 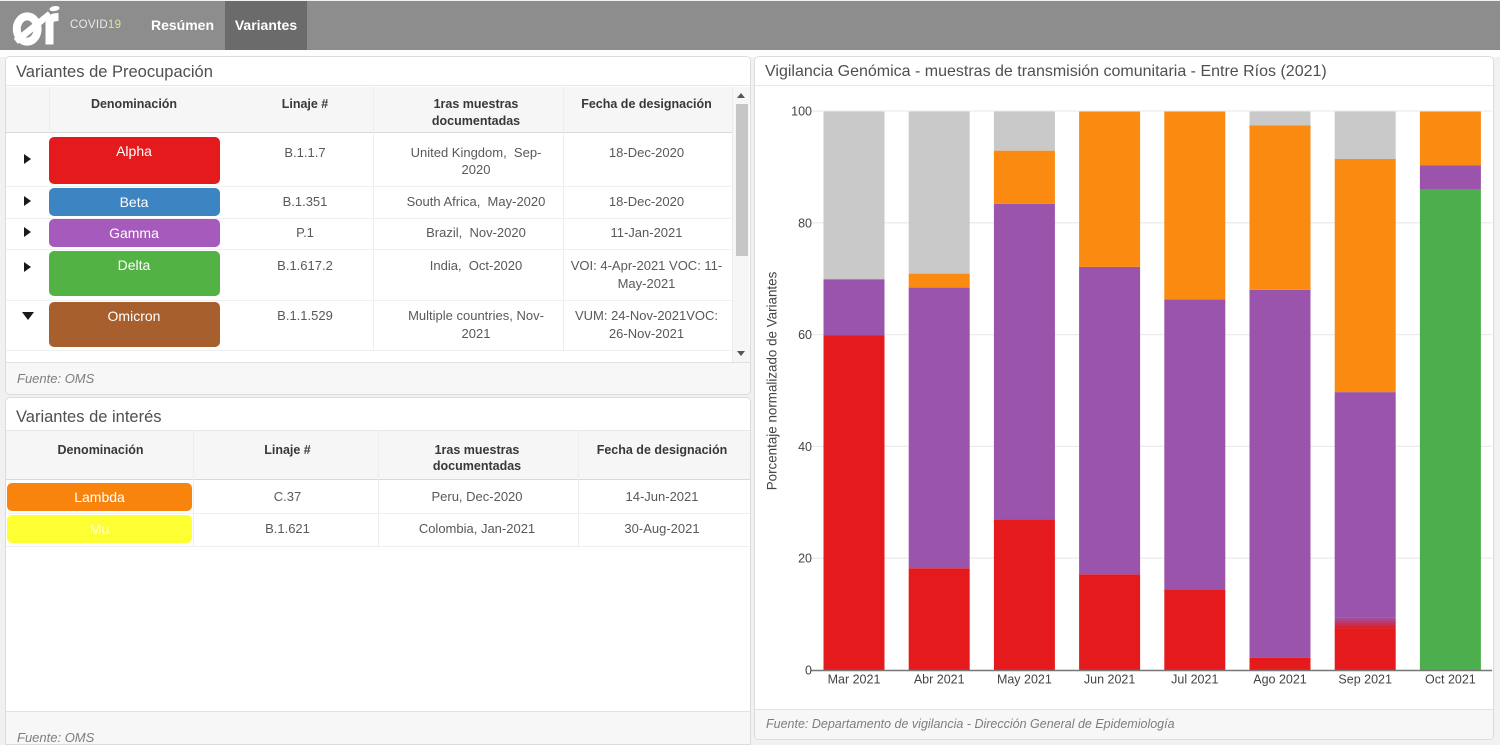 I want to click on svg-text: May 2021, so click(x=1024, y=680).